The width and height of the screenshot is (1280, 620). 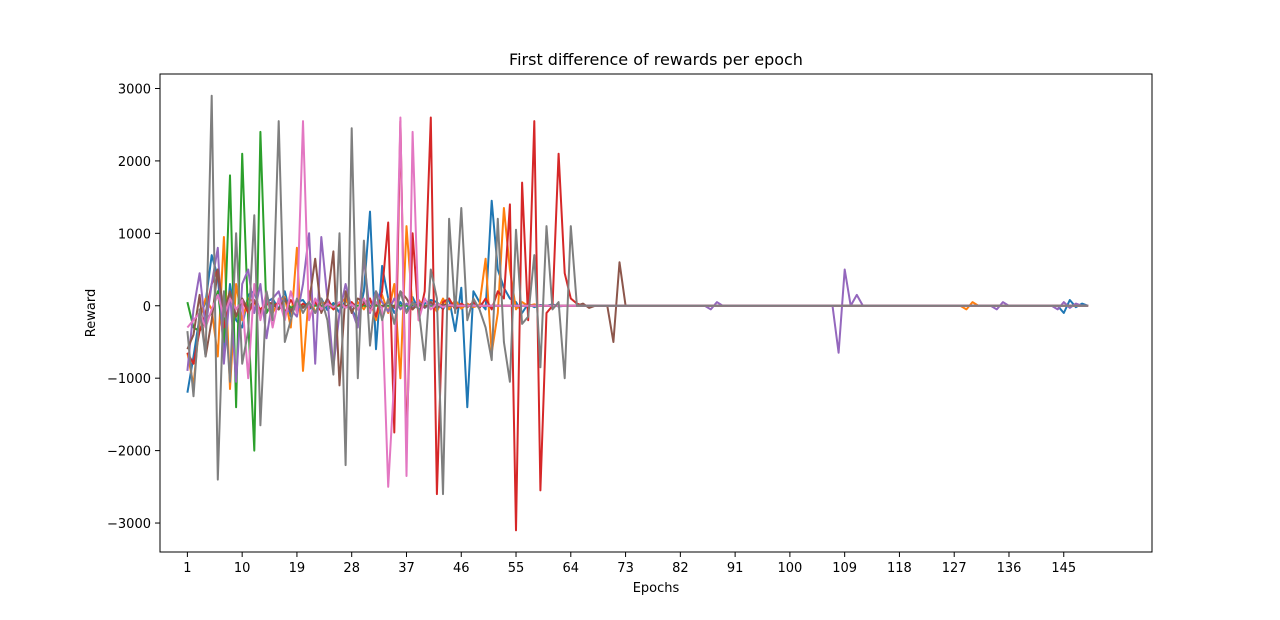 What do you see at coordinates (680, 568) in the screenshot?
I see `x-tick-label: 82` at bounding box center [680, 568].